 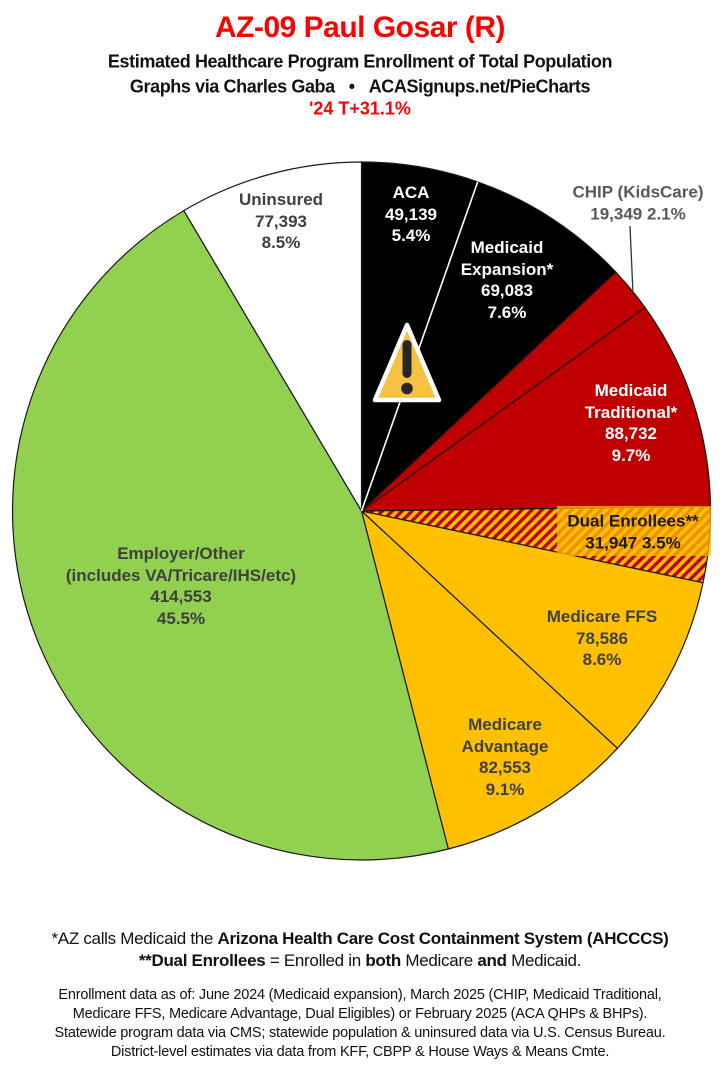 I want to click on slice-label-dual-enrollees: Dual Enrollees** 31,947 3.5%, so click(x=633, y=532).